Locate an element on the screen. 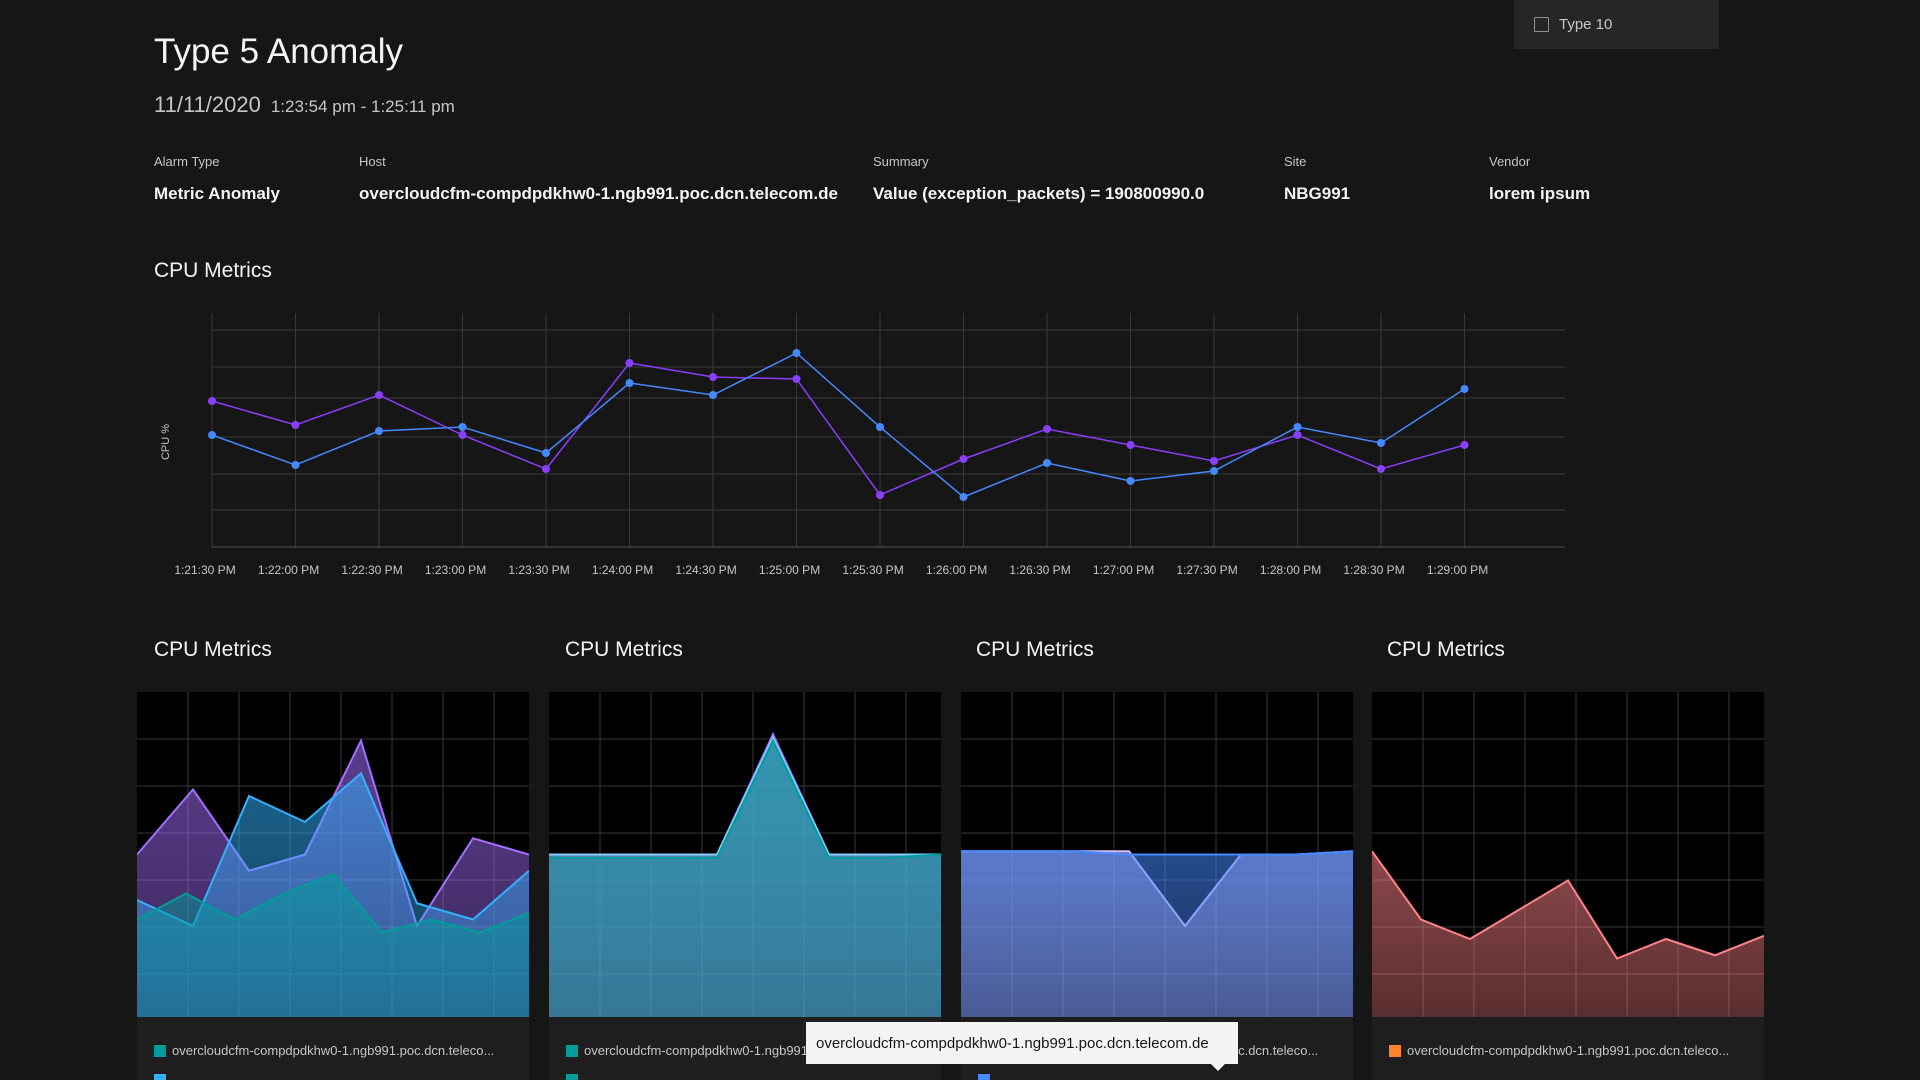 The width and height of the screenshot is (1920, 1080). x-tick-label: 1:25:30 PM is located at coordinates (872, 570).